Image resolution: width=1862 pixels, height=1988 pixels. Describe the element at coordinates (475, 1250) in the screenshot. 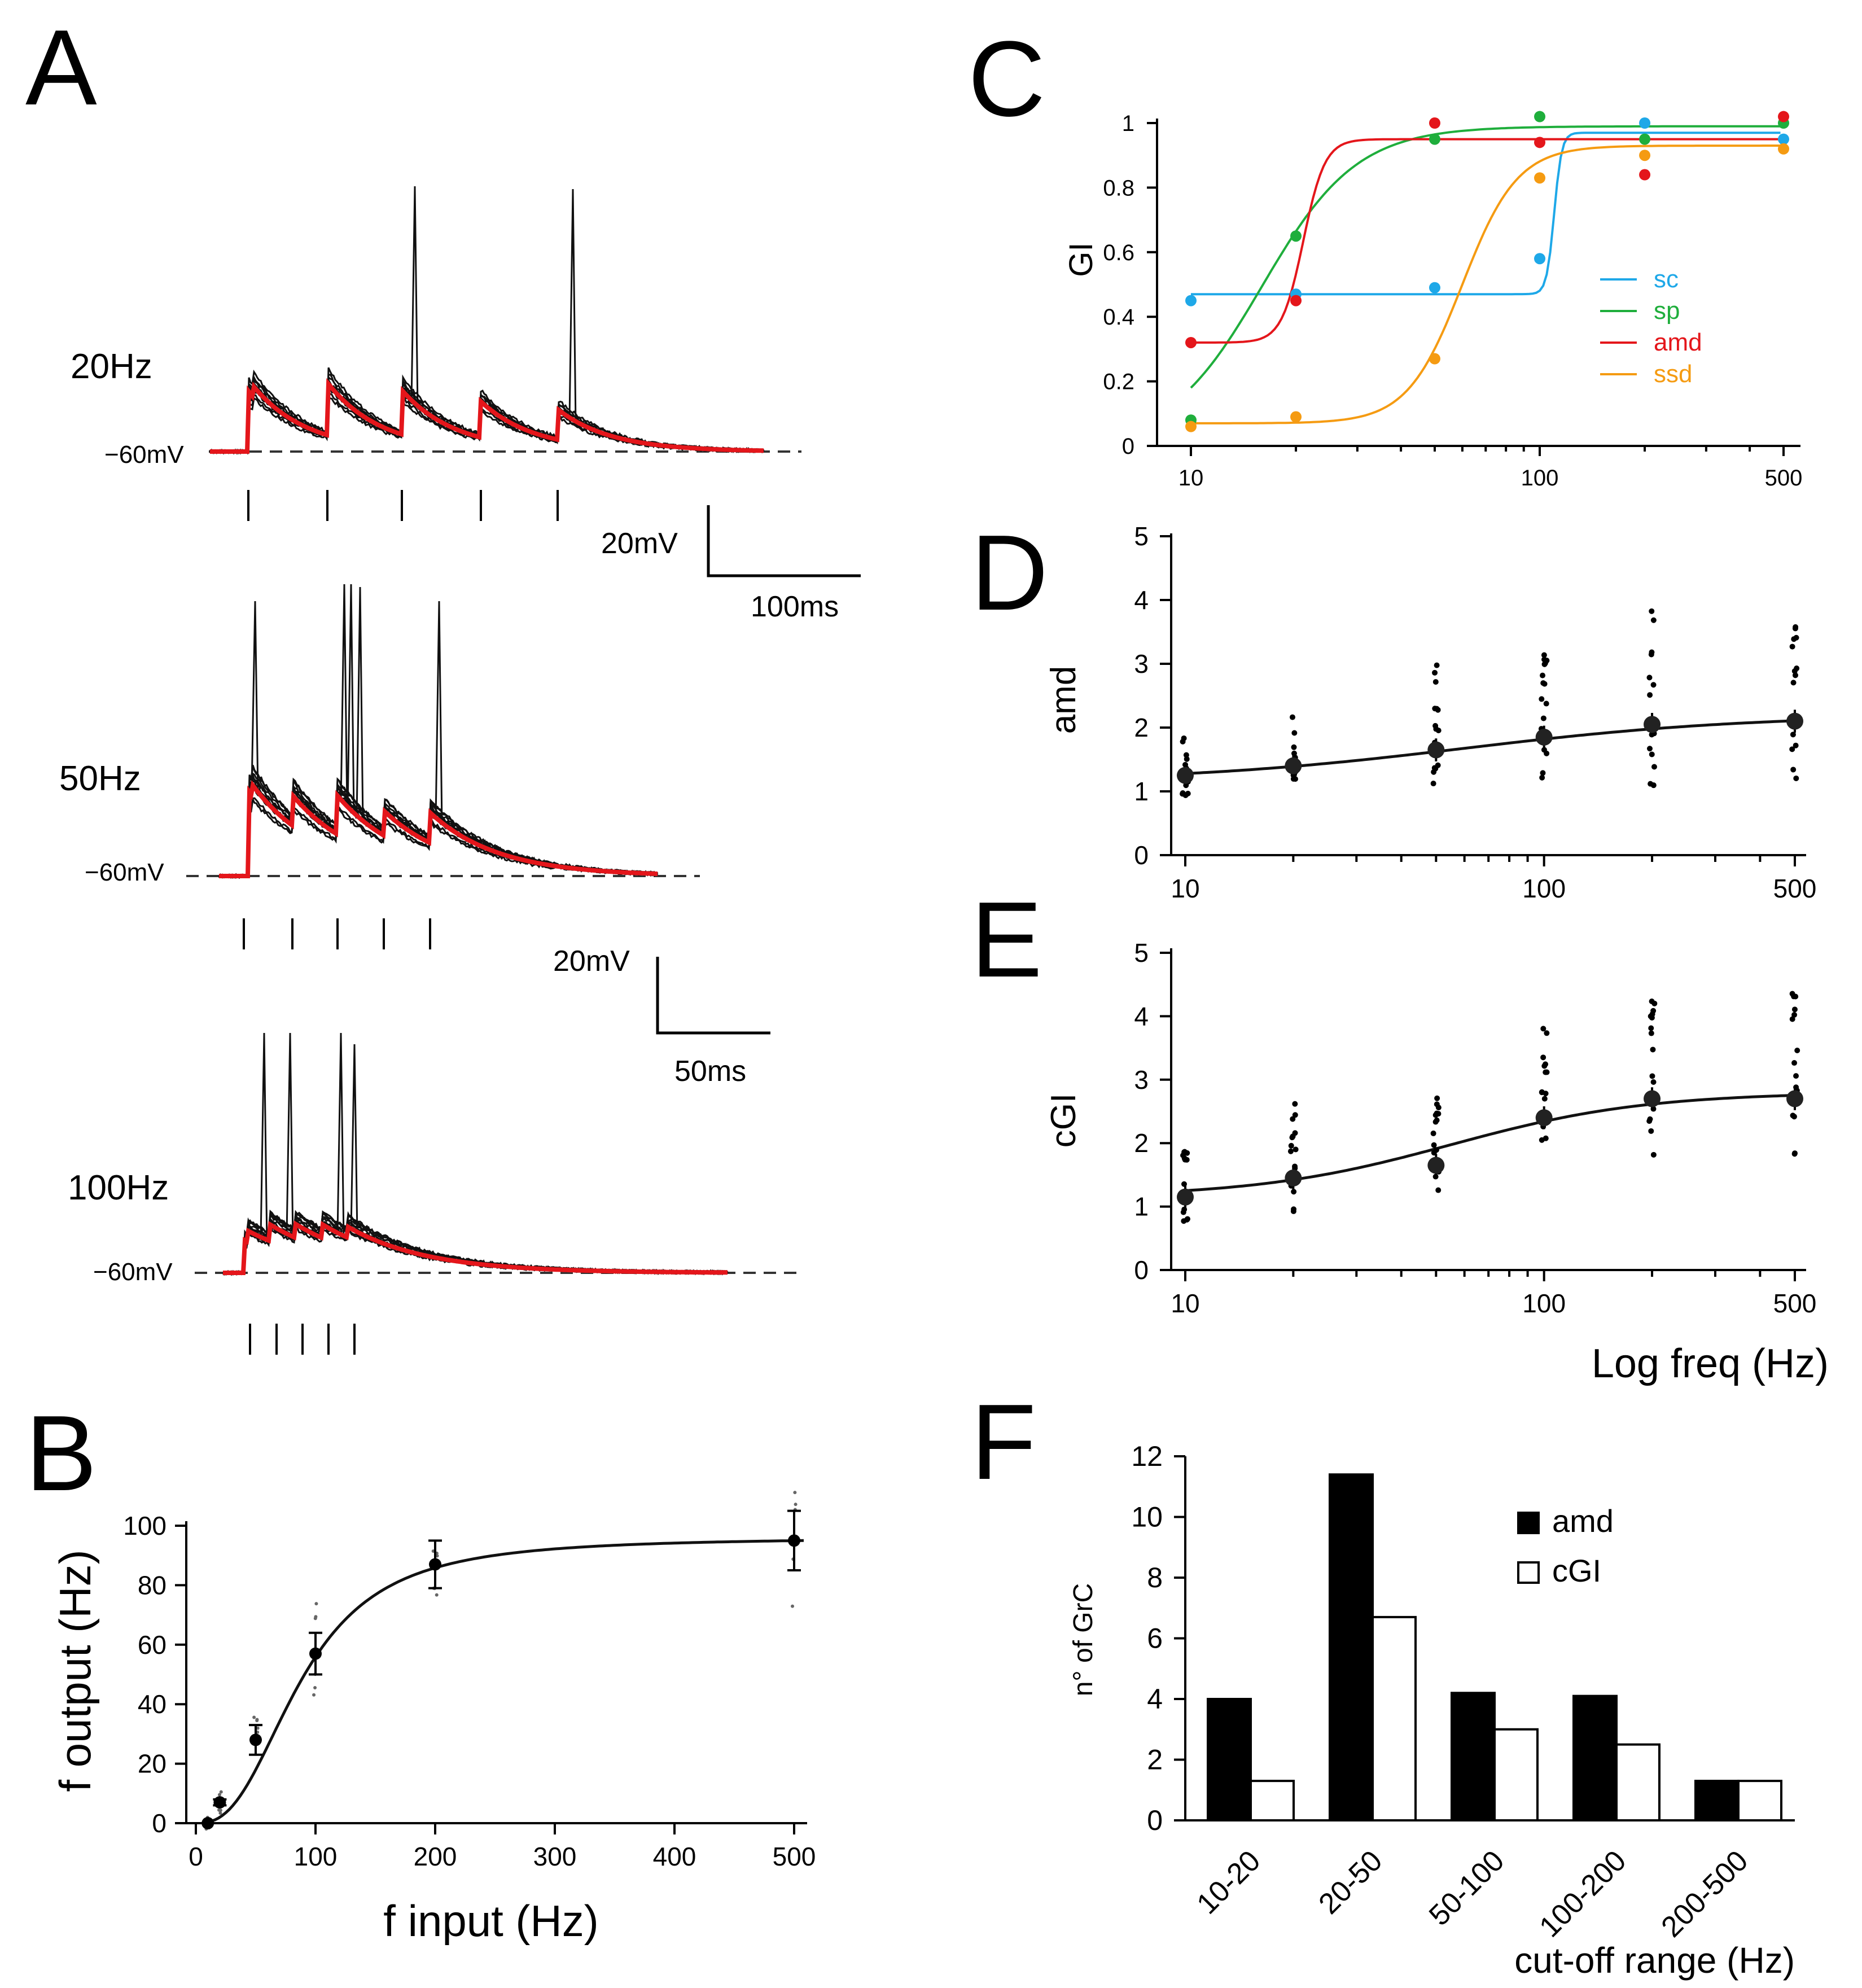

I see `raw-trace` at that location.